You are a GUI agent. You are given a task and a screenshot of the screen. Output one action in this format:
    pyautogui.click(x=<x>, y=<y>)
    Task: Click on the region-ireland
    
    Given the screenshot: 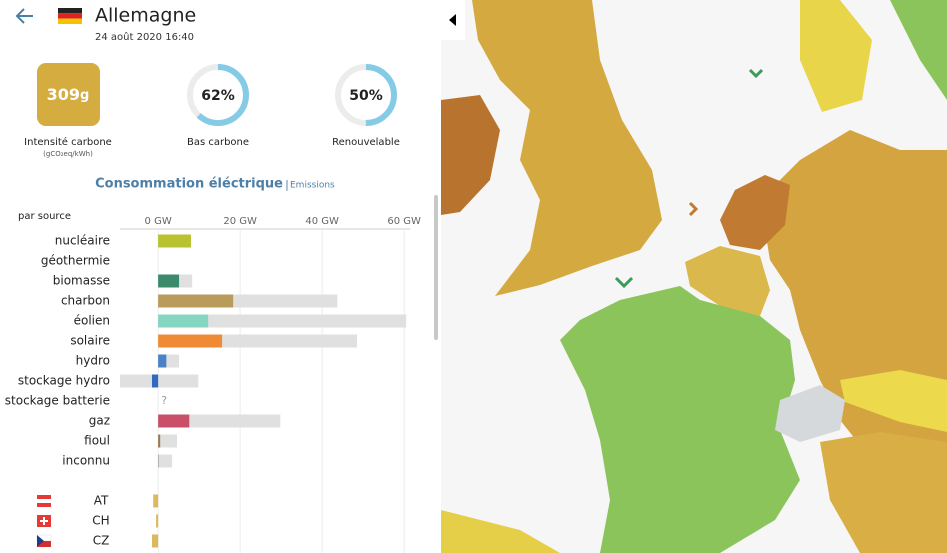 What is the action you would take?
    pyautogui.click(x=470, y=155)
    